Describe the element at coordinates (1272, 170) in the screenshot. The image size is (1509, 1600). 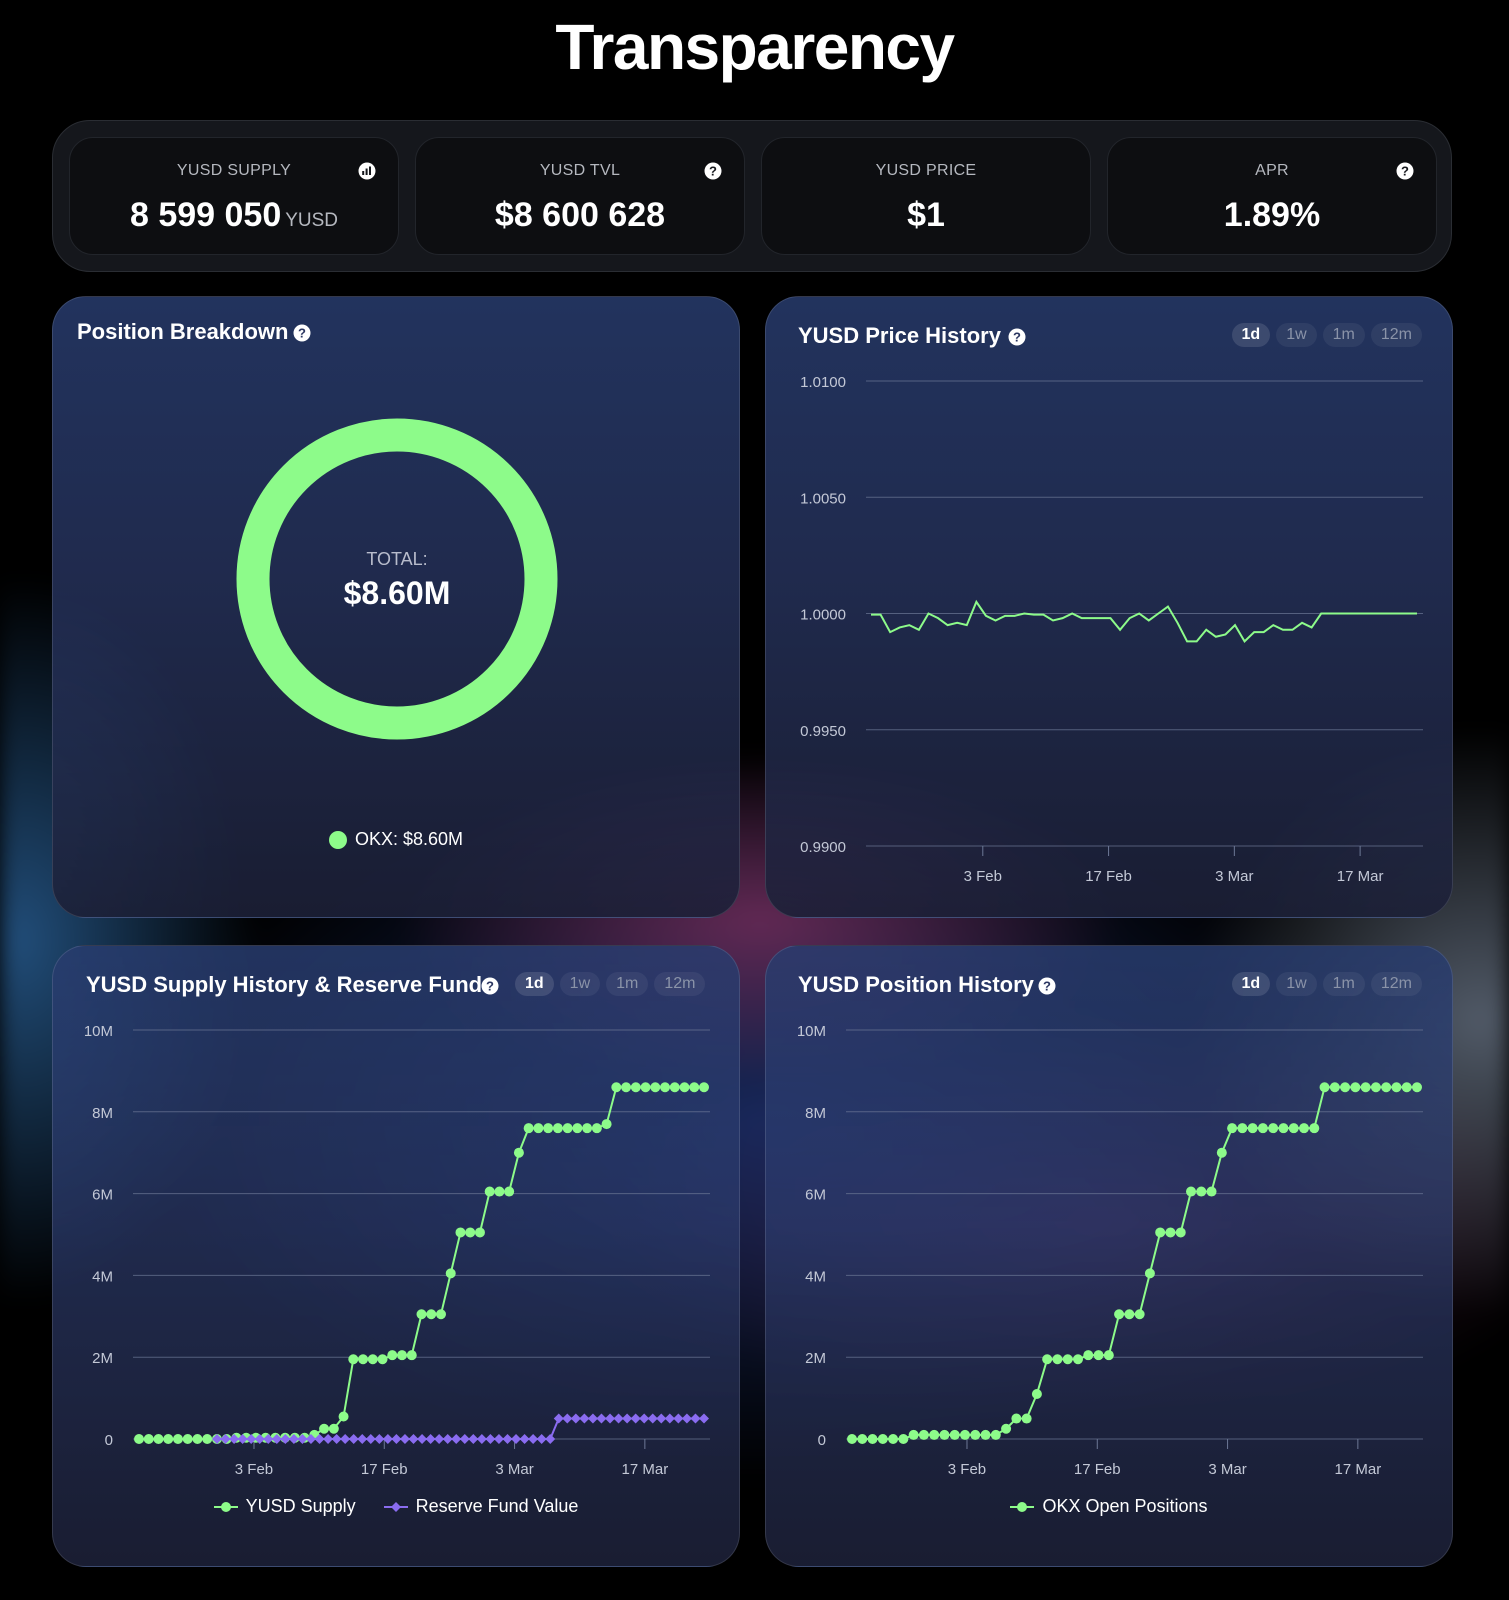
I see `stat-label: APR` at that location.